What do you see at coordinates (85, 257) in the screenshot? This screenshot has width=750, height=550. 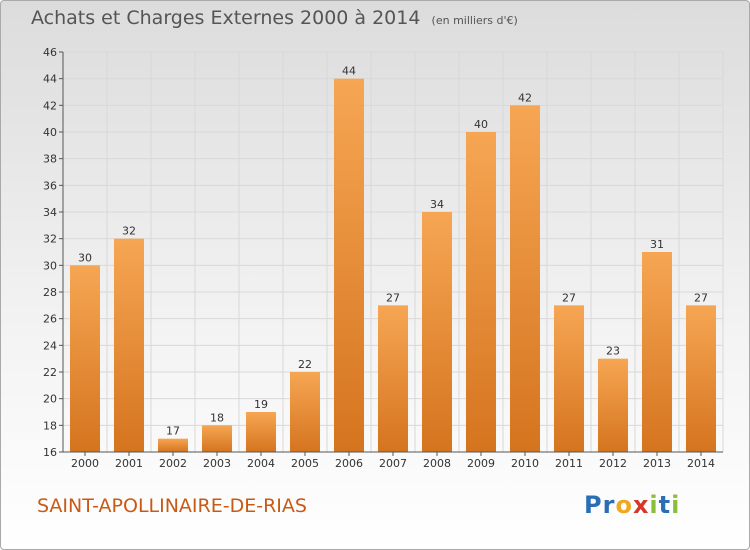 I see `value-label: 30` at bounding box center [85, 257].